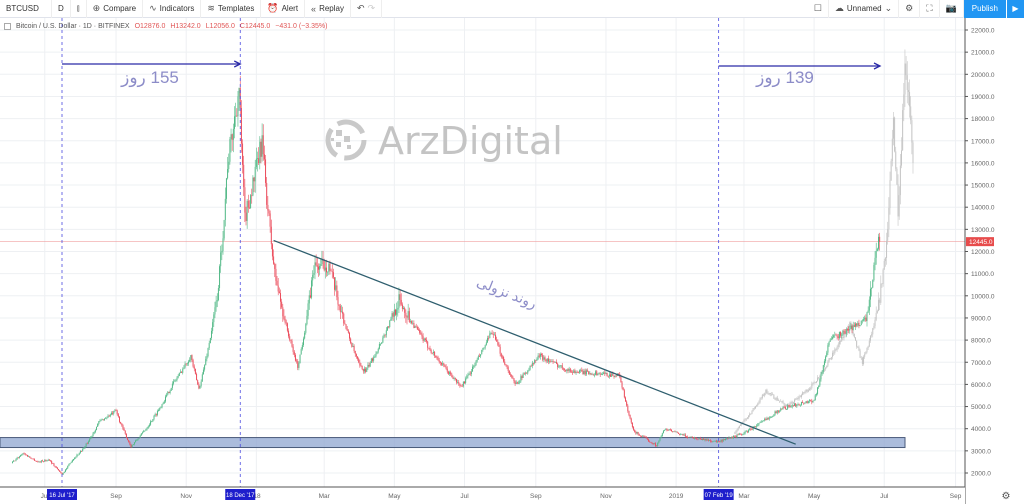 The width and height of the screenshot is (1024, 504). Describe the element at coordinates (453, 443) in the screenshot. I see `support-zone-rect` at that location.